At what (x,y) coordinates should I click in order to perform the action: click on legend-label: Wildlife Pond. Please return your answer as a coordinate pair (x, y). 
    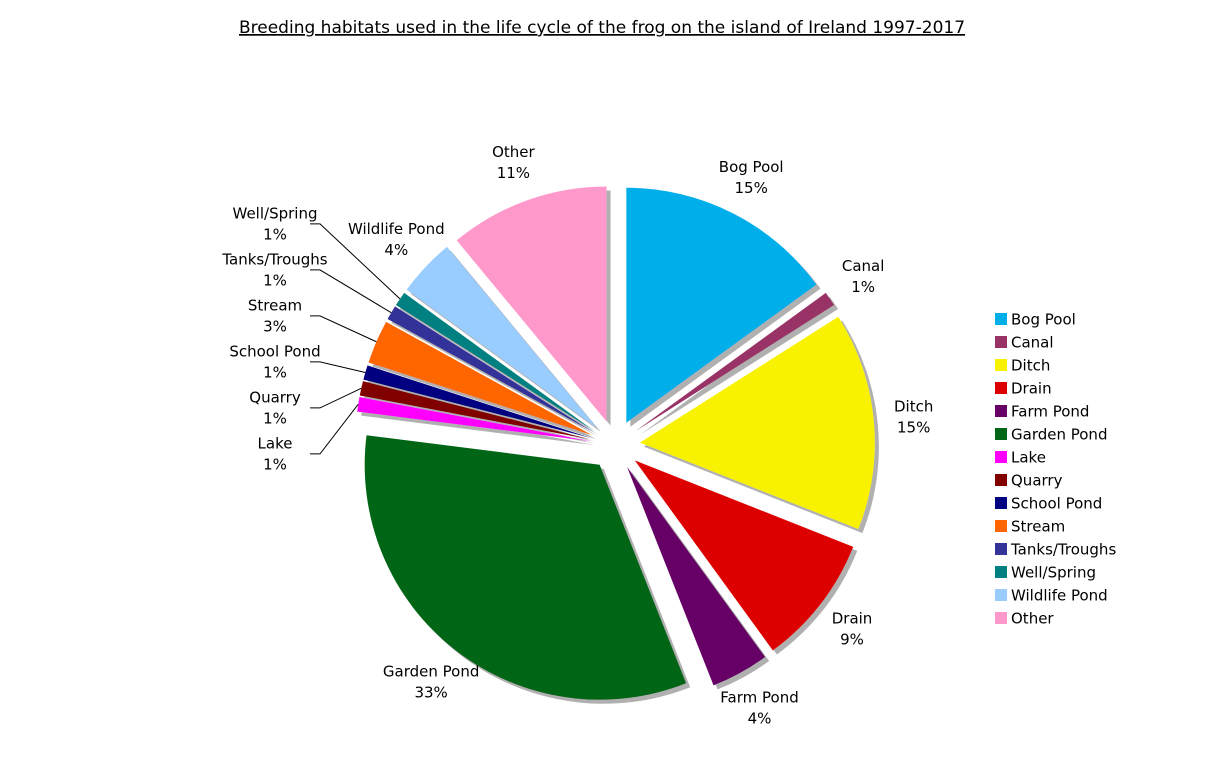
    Looking at the image, I should click on (1059, 596).